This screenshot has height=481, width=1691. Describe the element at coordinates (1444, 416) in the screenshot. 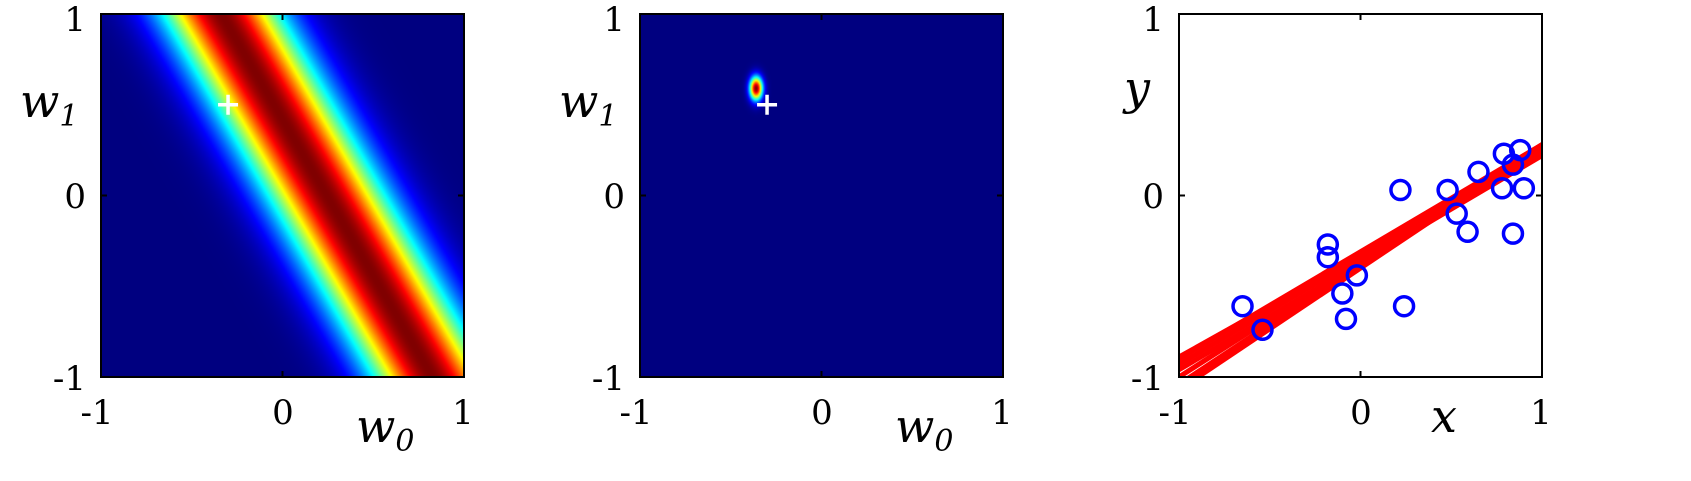

I see `x-axis-label: x` at that location.